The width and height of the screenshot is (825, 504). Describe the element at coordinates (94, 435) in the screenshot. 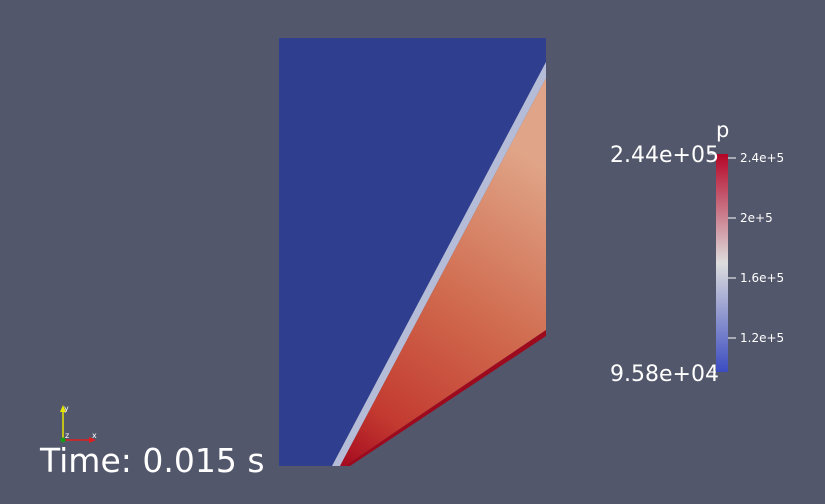

I see `x-axis-label: x` at that location.